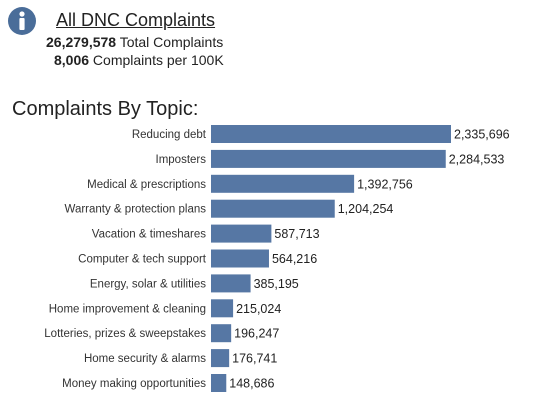  Describe the element at coordinates (148, 284) in the screenshot. I see `category-label: Energy, solar & utilities` at that location.